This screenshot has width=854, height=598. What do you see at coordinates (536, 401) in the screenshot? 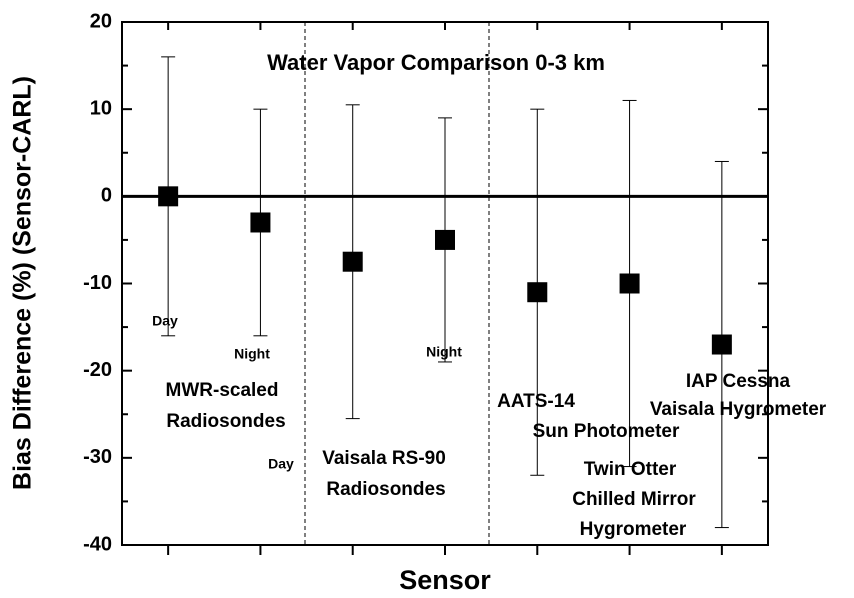
I see `annotation: AATS-14` at bounding box center [536, 401].